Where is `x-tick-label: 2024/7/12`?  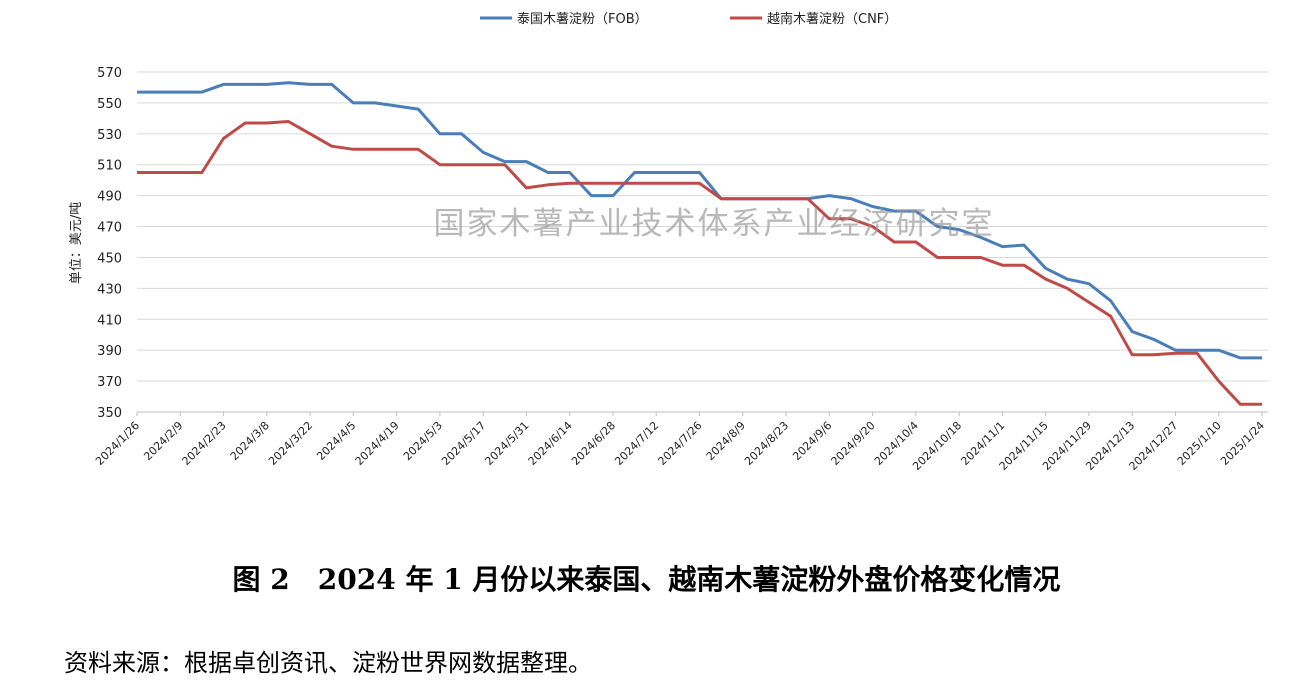 x-tick-label: 2024/7/12 is located at coordinates (636, 443).